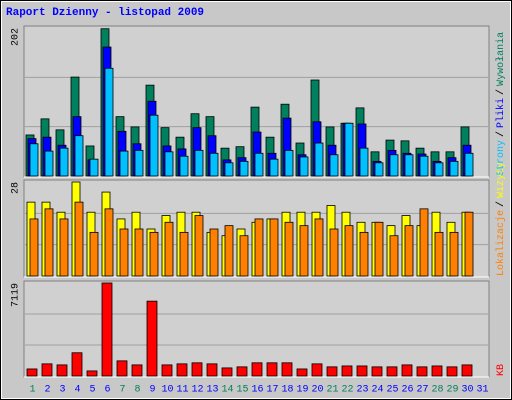 The width and height of the screenshot is (512, 400). I want to click on x-tick-label: 19, so click(302, 390).